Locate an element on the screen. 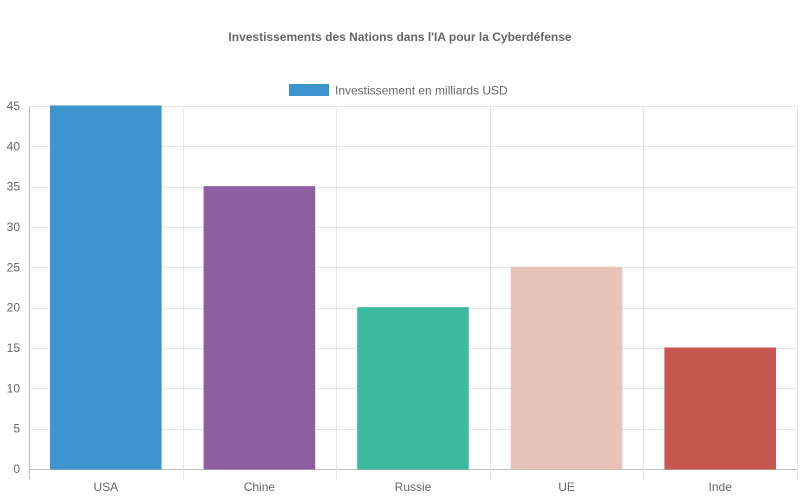 This screenshot has height=500, width=800. x-tick-label: Chine is located at coordinates (260, 487).